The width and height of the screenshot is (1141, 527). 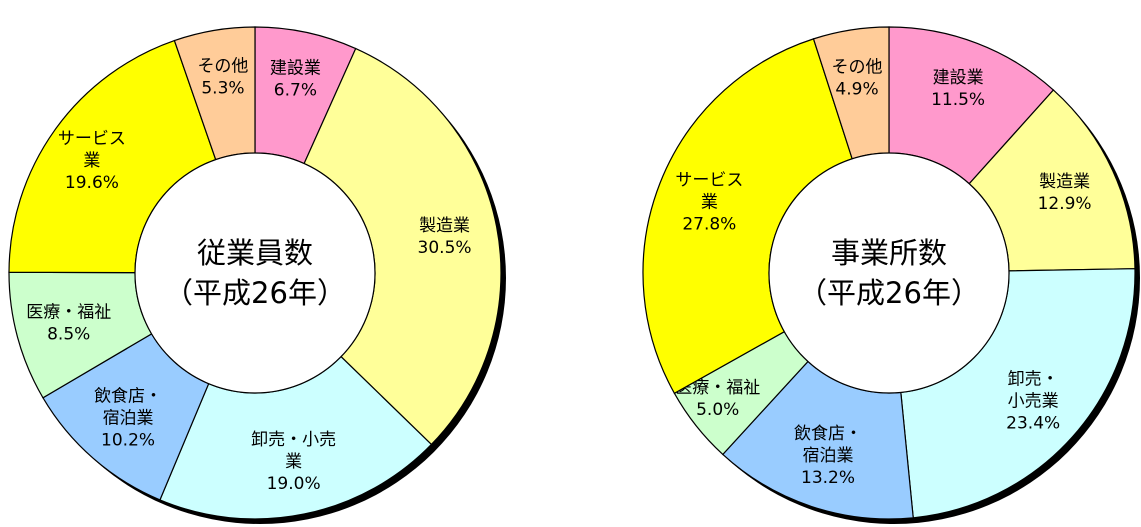 I want to click on slice-value: 11.5%, so click(x=958, y=100).